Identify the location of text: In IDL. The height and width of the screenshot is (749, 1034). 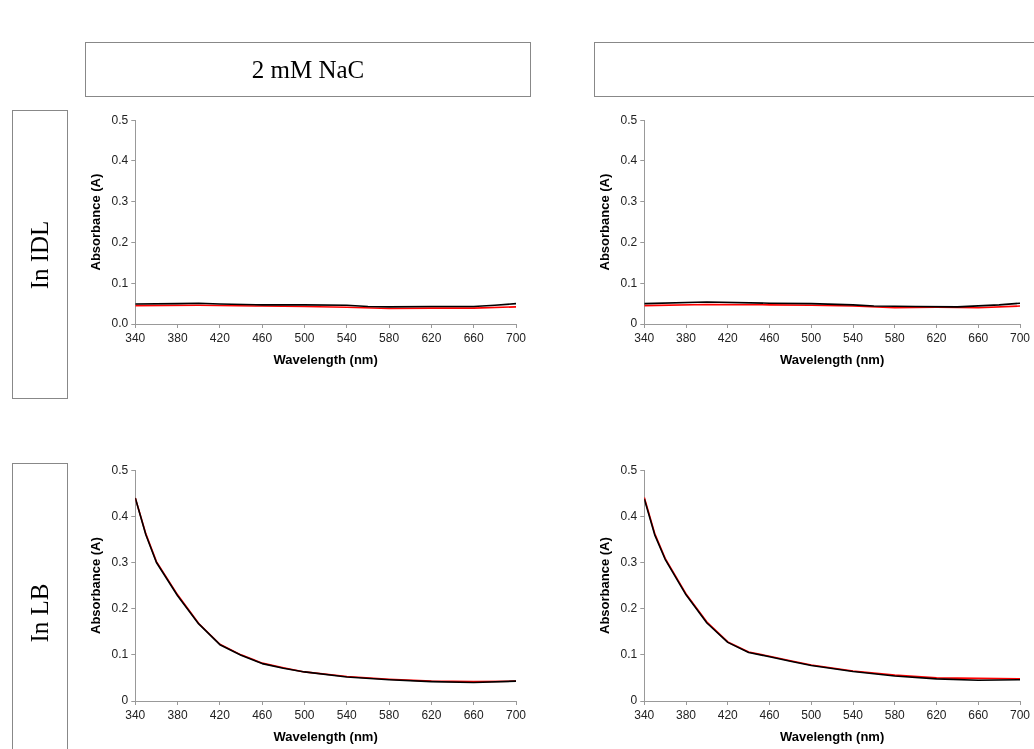
(40, 254).